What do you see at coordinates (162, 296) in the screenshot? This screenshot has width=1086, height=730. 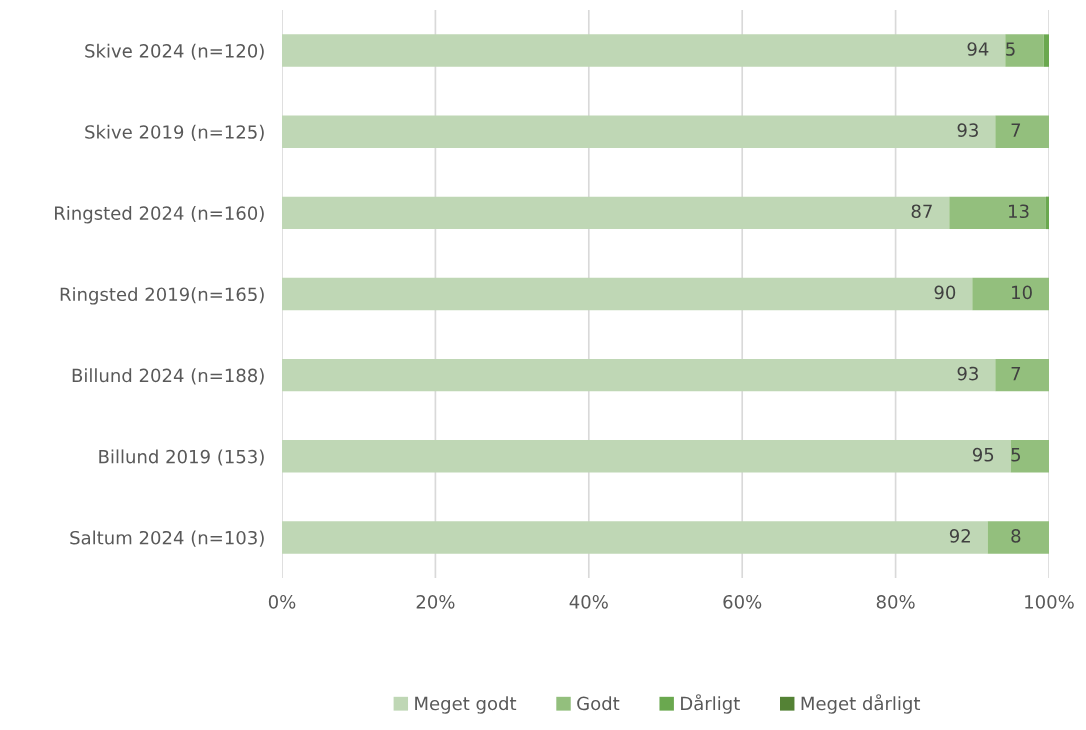 I see `y-tick-label: Ringsted 2019(n=165)` at bounding box center [162, 296].